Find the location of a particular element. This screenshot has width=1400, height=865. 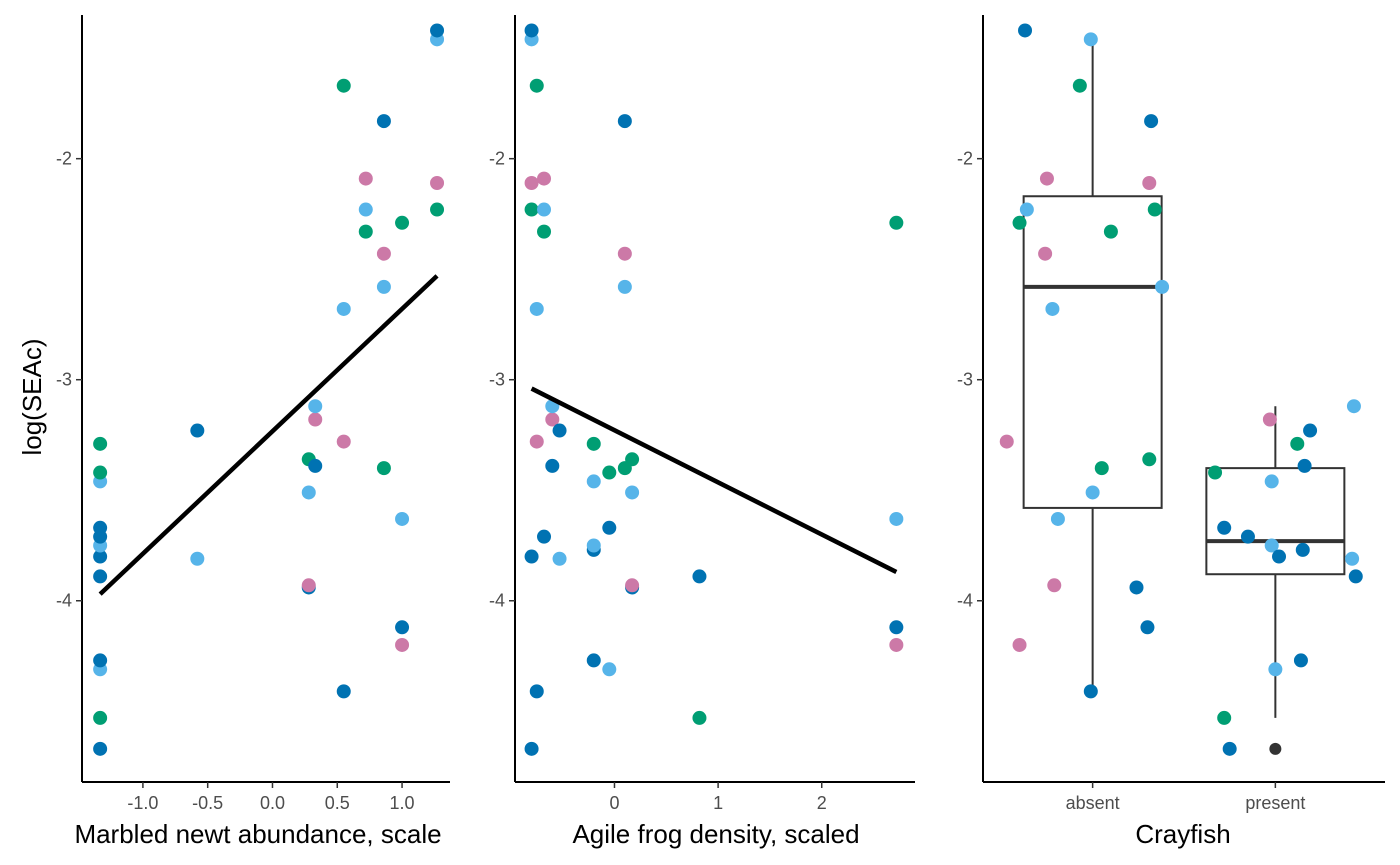

trend-line-frog is located at coordinates (714, 480).